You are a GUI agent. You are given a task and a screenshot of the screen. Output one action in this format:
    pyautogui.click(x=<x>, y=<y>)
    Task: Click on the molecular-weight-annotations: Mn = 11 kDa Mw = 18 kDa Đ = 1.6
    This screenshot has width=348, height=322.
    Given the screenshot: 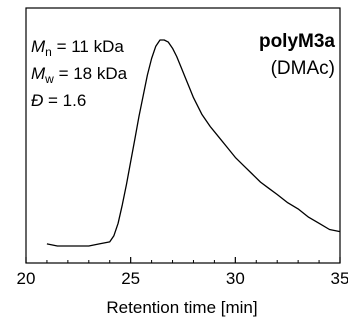 What is the action you would take?
    pyautogui.click(x=79, y=73)
    